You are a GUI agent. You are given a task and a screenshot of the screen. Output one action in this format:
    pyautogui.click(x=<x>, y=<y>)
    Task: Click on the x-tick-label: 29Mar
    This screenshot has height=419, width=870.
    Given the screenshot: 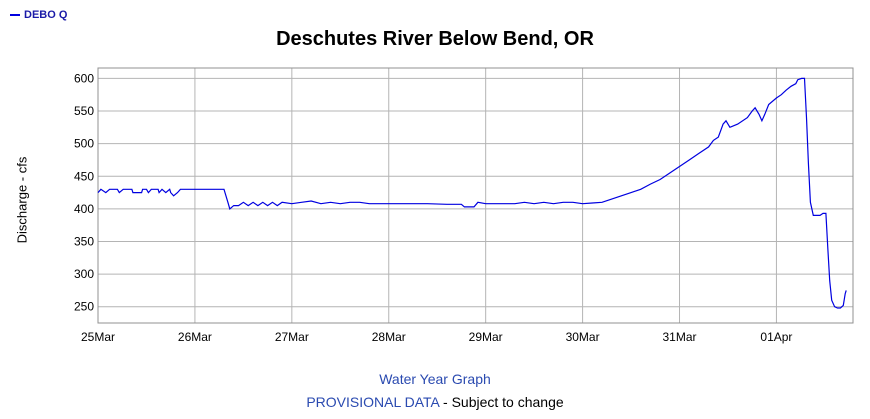 What is the action you would take?
    pyautogui.click(x=486, y=337)
    